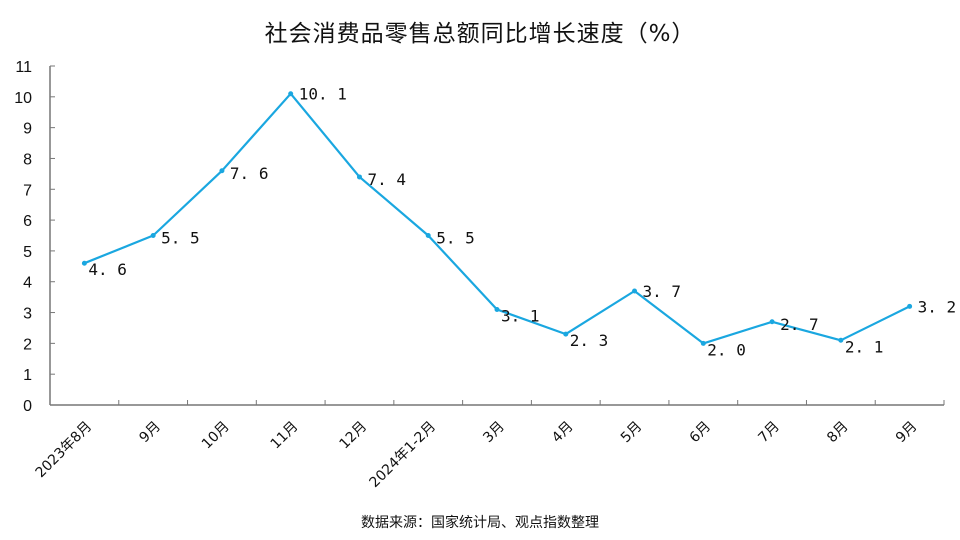 The image size is (960, 540). What do you see at coordinates (27, 344) in the screenshot?
I see `y-tick-label: 2` at bounding box center [27, 344].